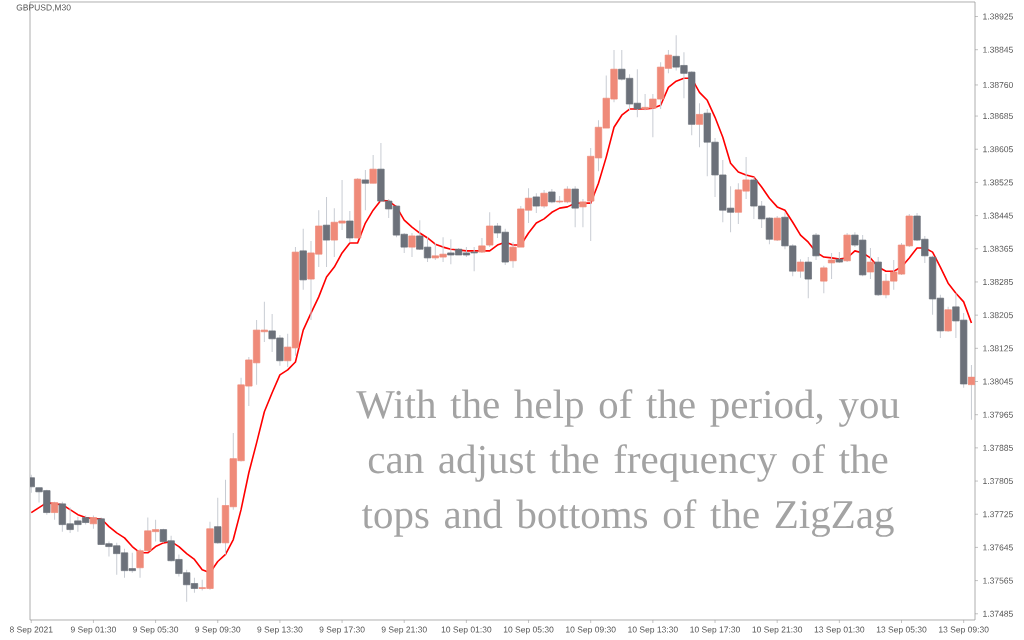 The height and width of the screenshot is (640, 1024). What do you see at coordinates (998, 182) in the screenshot?
I see `y-tick-label: 1.38525` at bounding box center [998, 182].